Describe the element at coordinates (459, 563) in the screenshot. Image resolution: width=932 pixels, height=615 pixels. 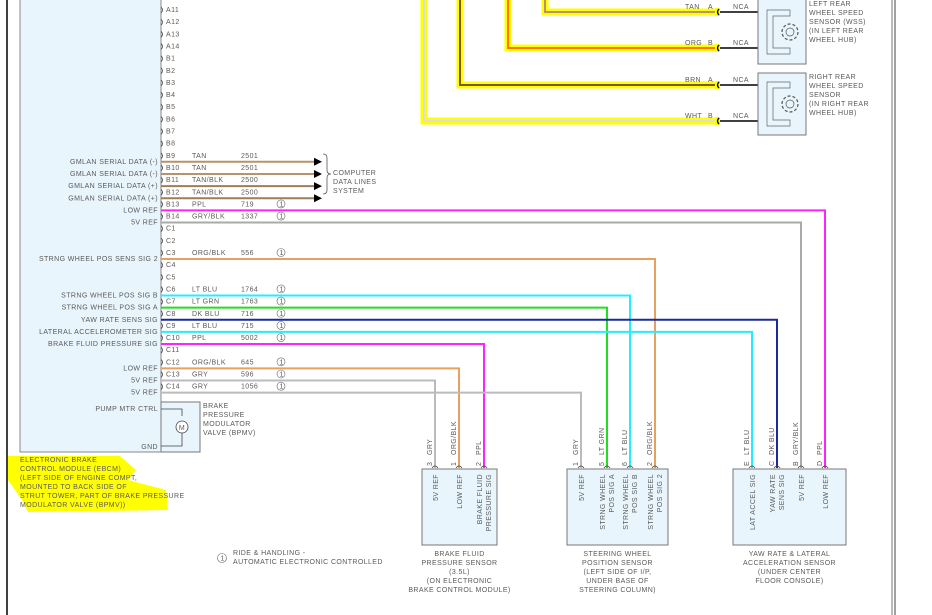
I see `sensor-name: PRESSURE SENSOR` at that location.